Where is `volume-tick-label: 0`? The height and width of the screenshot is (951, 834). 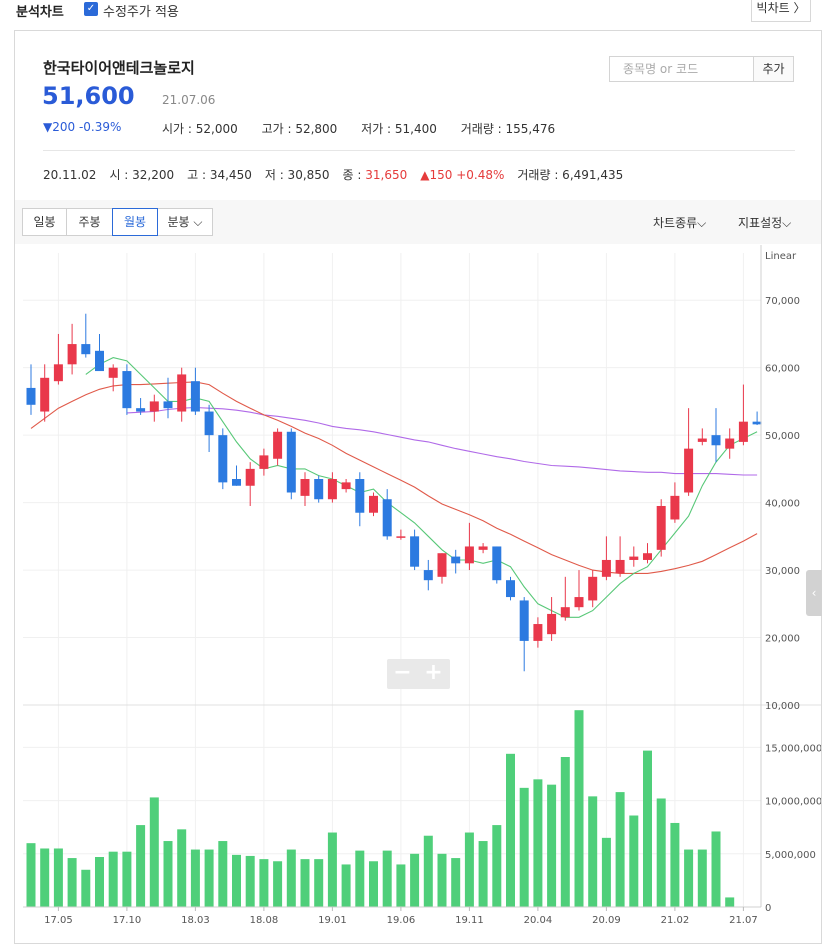
volume-tick-label: 0 is located at coordinates (768, 908).